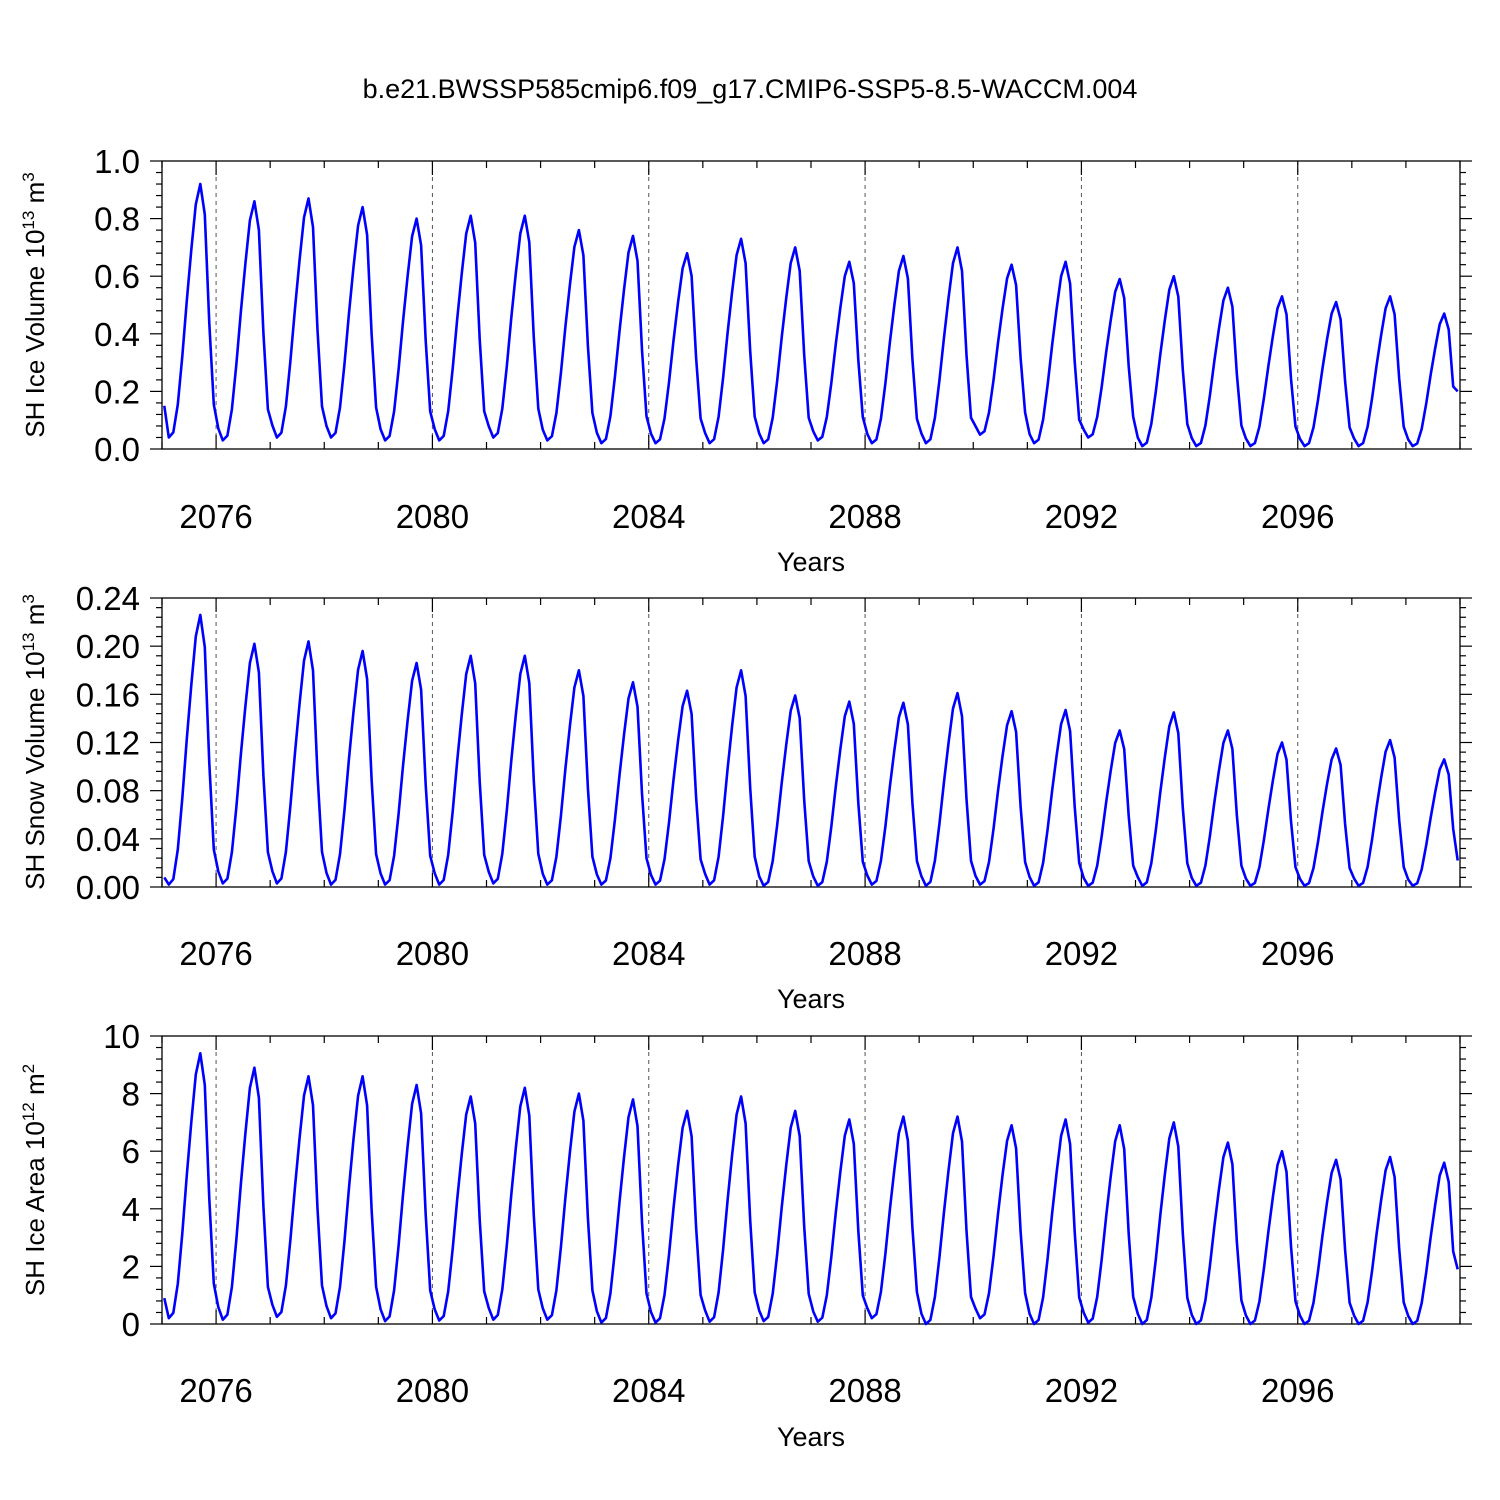 The height and width of the screenshot is (1500, 1500). I want to click on y-tick-label: 0.4, so click(117, 334).